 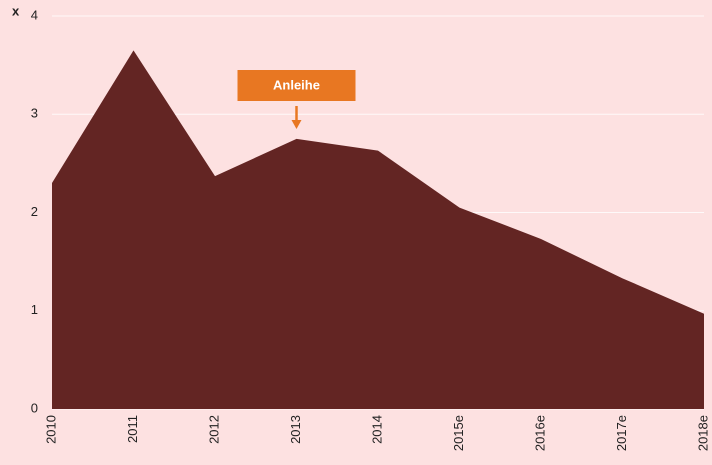 I want to click on y-tick-label: 4, so click(x=34, y=14).